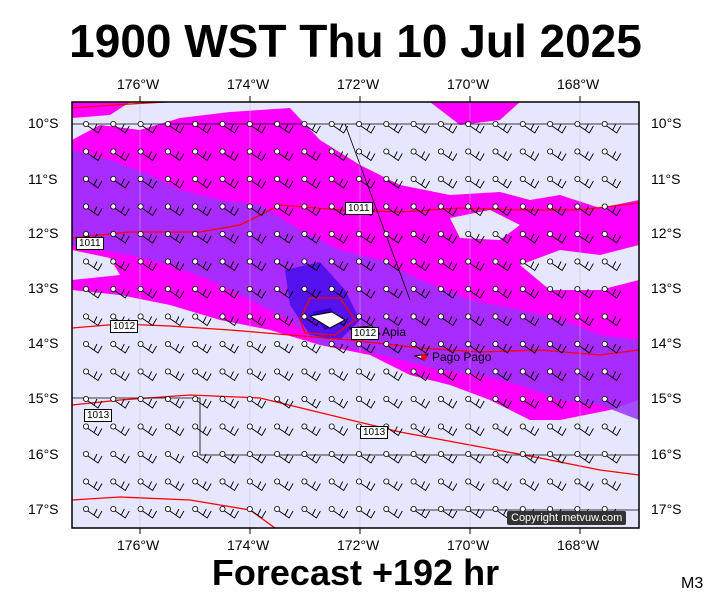  Describe the element at coordinates (692, 583) in the screenshot. I see `model-label: M3` at that location.